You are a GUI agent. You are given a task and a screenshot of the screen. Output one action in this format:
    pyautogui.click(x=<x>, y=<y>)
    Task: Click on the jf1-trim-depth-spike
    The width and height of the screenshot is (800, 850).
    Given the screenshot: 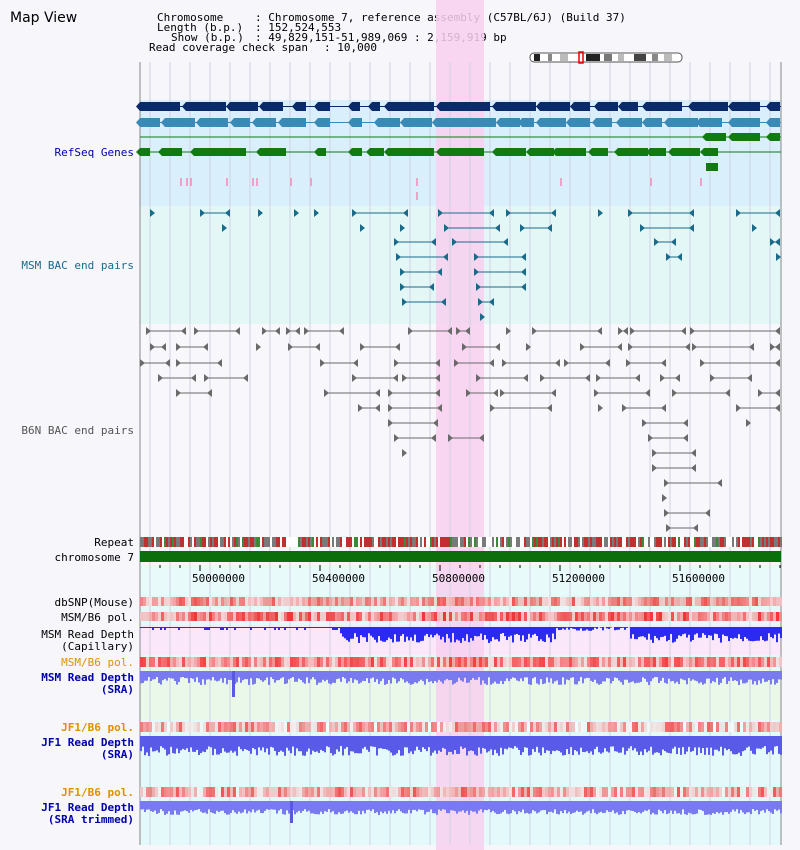 What is the action you would take?
    pyautogui.click(x=291, y=812)
    